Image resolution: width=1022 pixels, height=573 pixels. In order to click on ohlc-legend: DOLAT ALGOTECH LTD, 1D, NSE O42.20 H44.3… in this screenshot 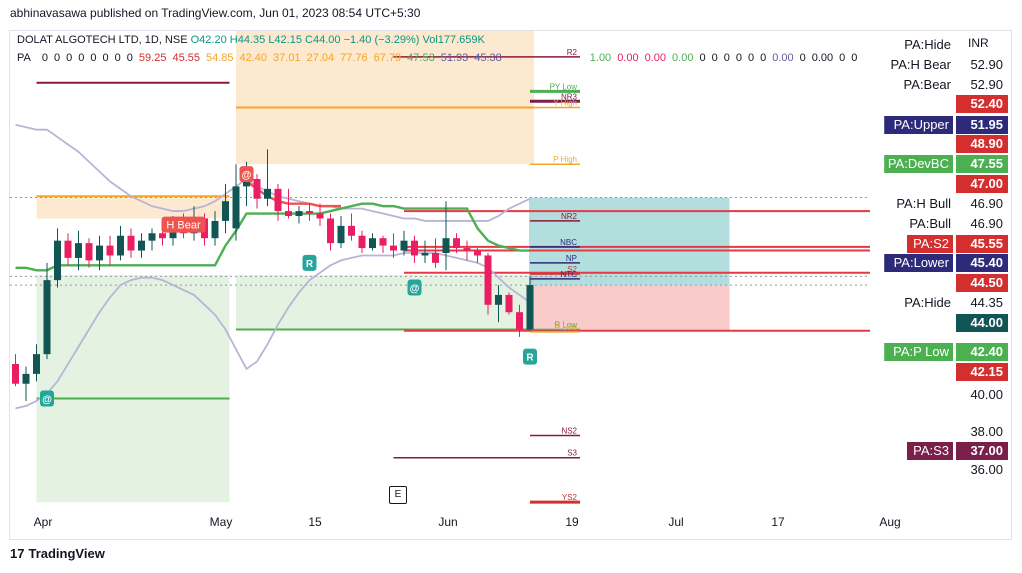, I will do `click(251, 40)`.